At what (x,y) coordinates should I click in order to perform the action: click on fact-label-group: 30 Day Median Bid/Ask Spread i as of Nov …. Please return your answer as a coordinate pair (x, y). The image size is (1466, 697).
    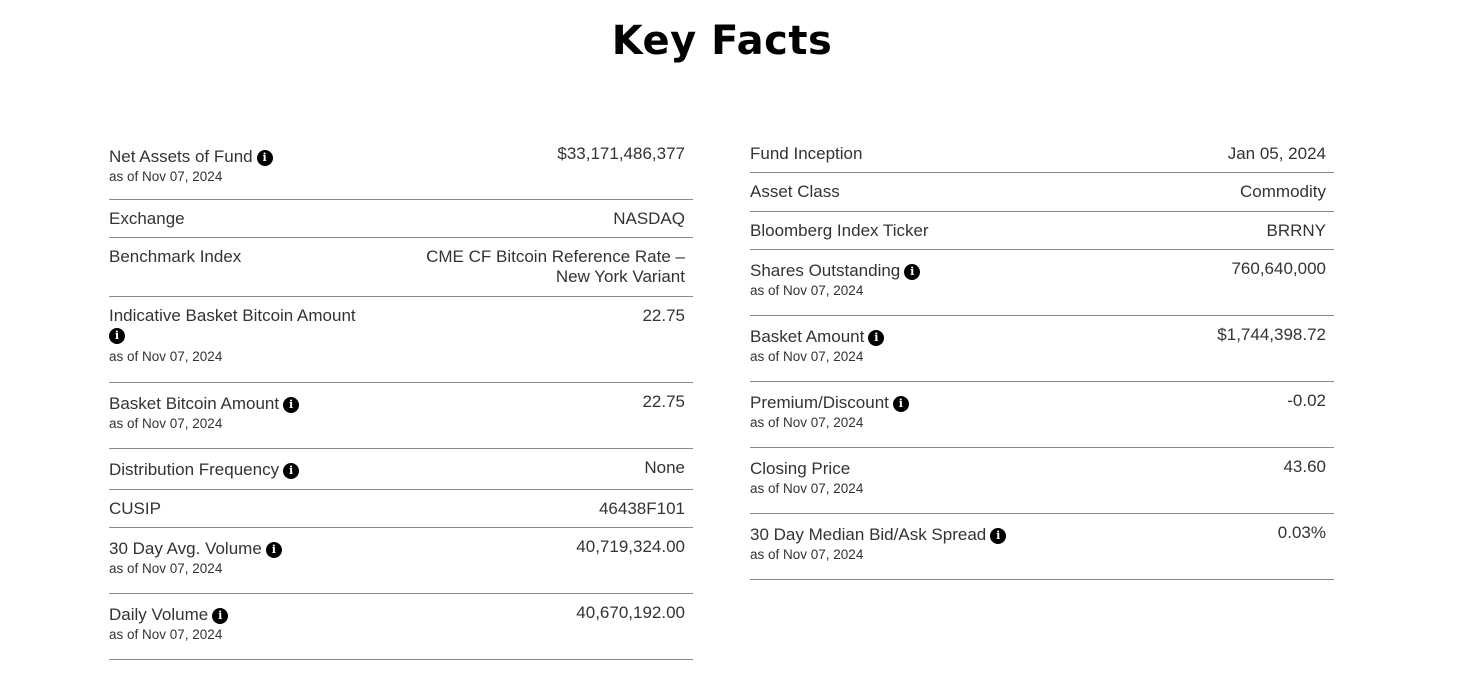
    Looking at the image, I should click on (878, 544).